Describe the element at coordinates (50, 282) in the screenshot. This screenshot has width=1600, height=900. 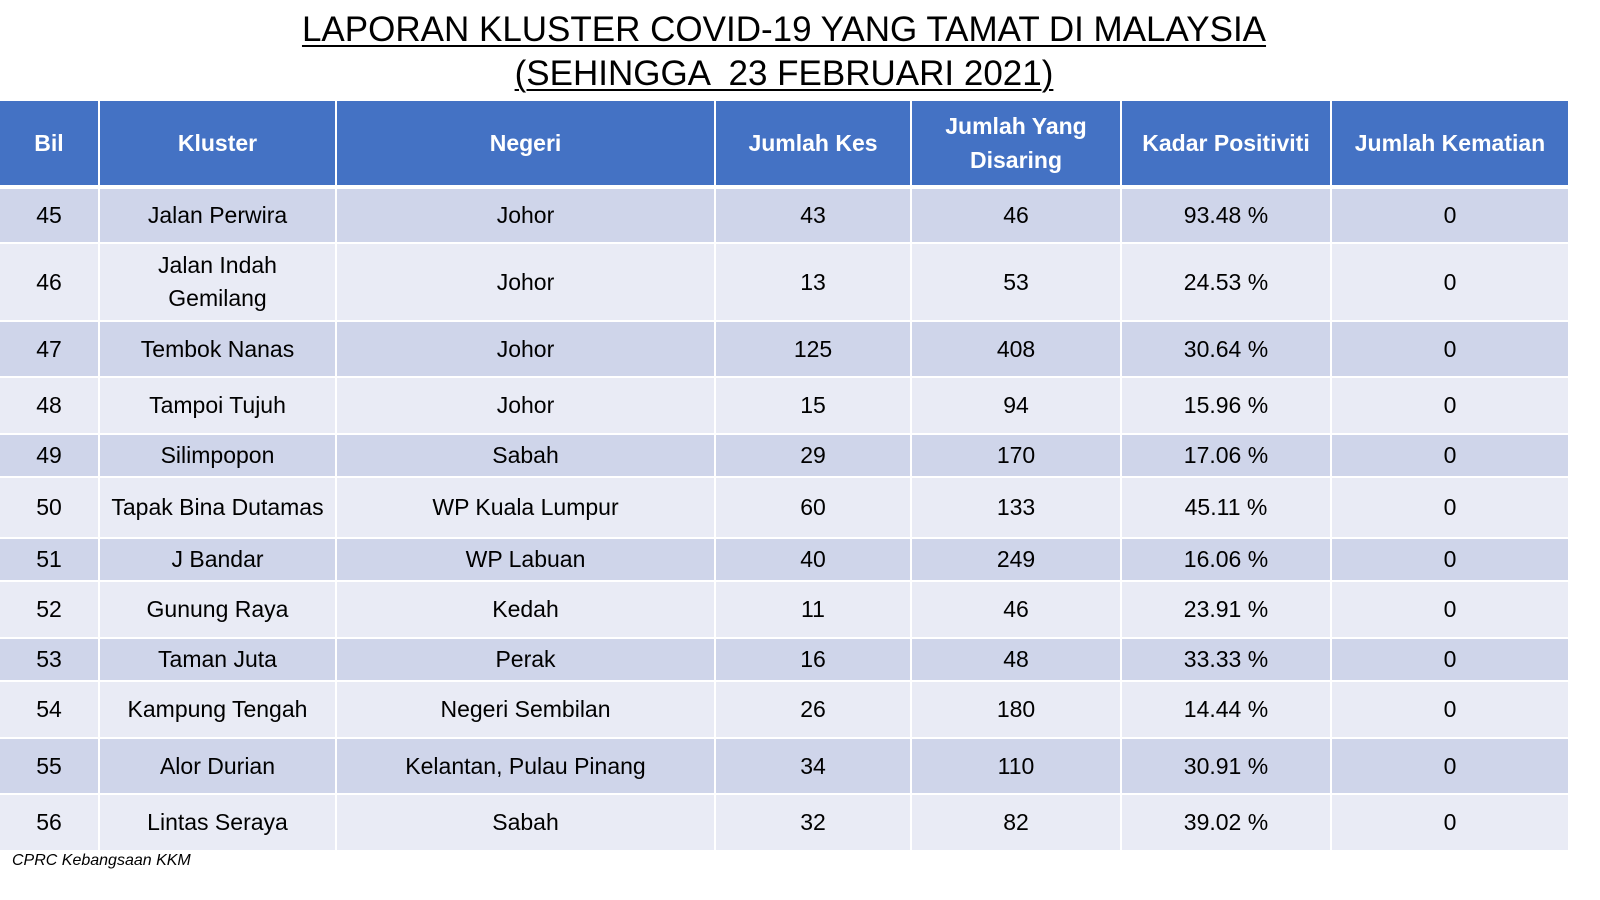
I see `cell-bil: 46` at that location.